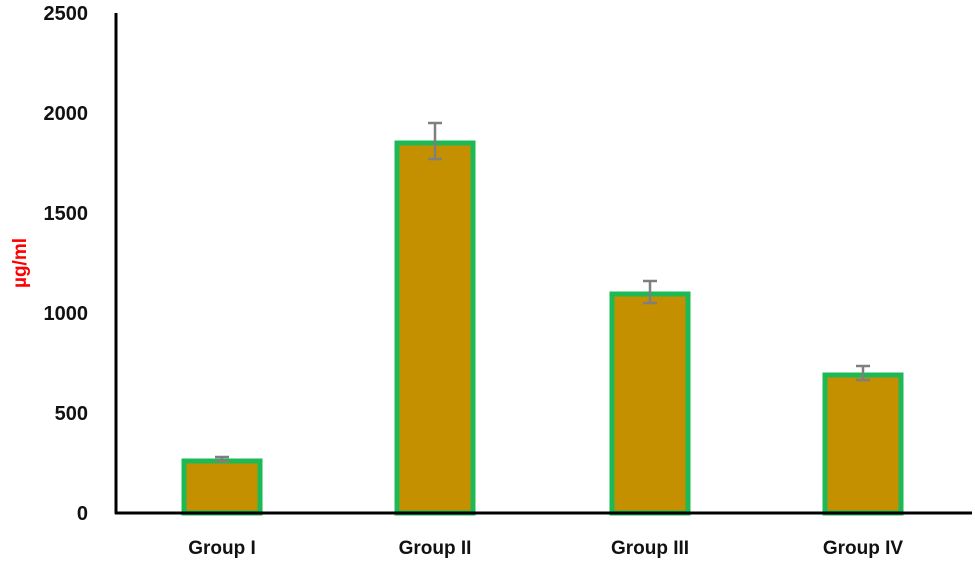 Image resolution: width=975 pixels, height=562 pixels. What do you see at coordinates (650, 548) in the screenshot?
I see `x-category-label: Group III` at bounding box center [650, 548].